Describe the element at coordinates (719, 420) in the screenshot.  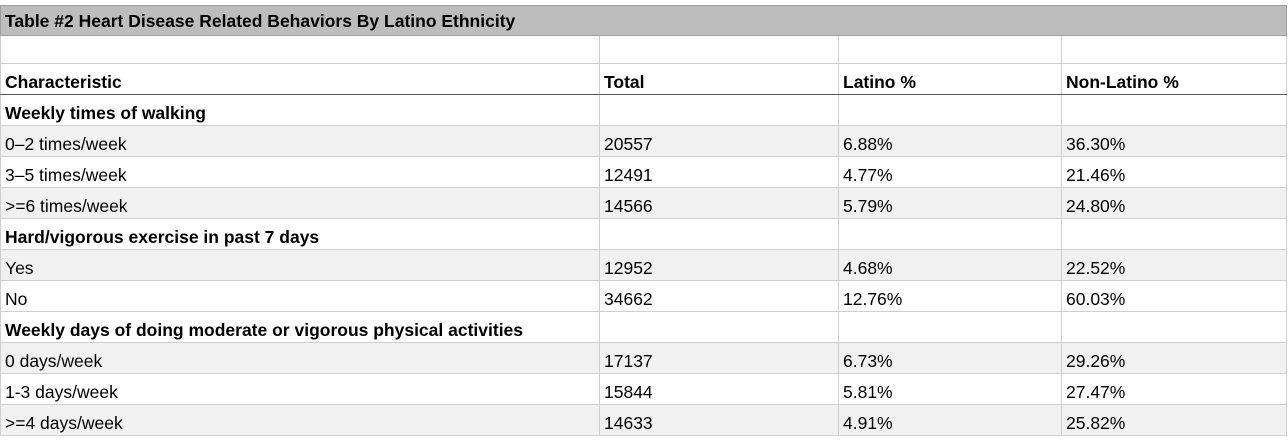
I see `row-total: 14633` at that location.